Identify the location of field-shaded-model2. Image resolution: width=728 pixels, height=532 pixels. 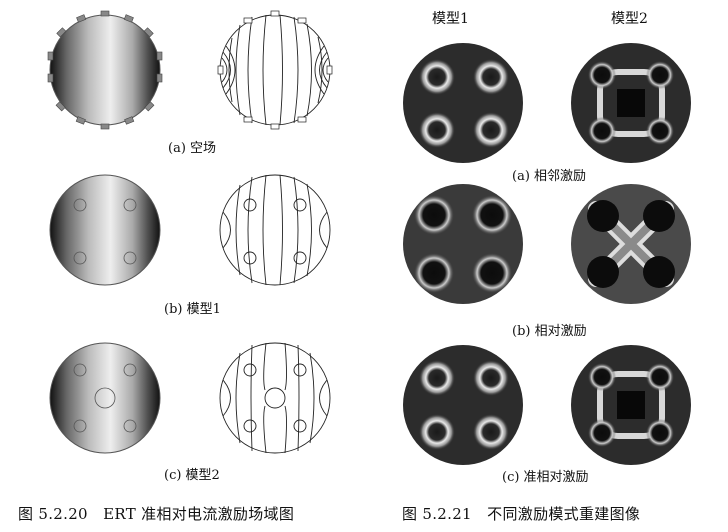
(105, 398).